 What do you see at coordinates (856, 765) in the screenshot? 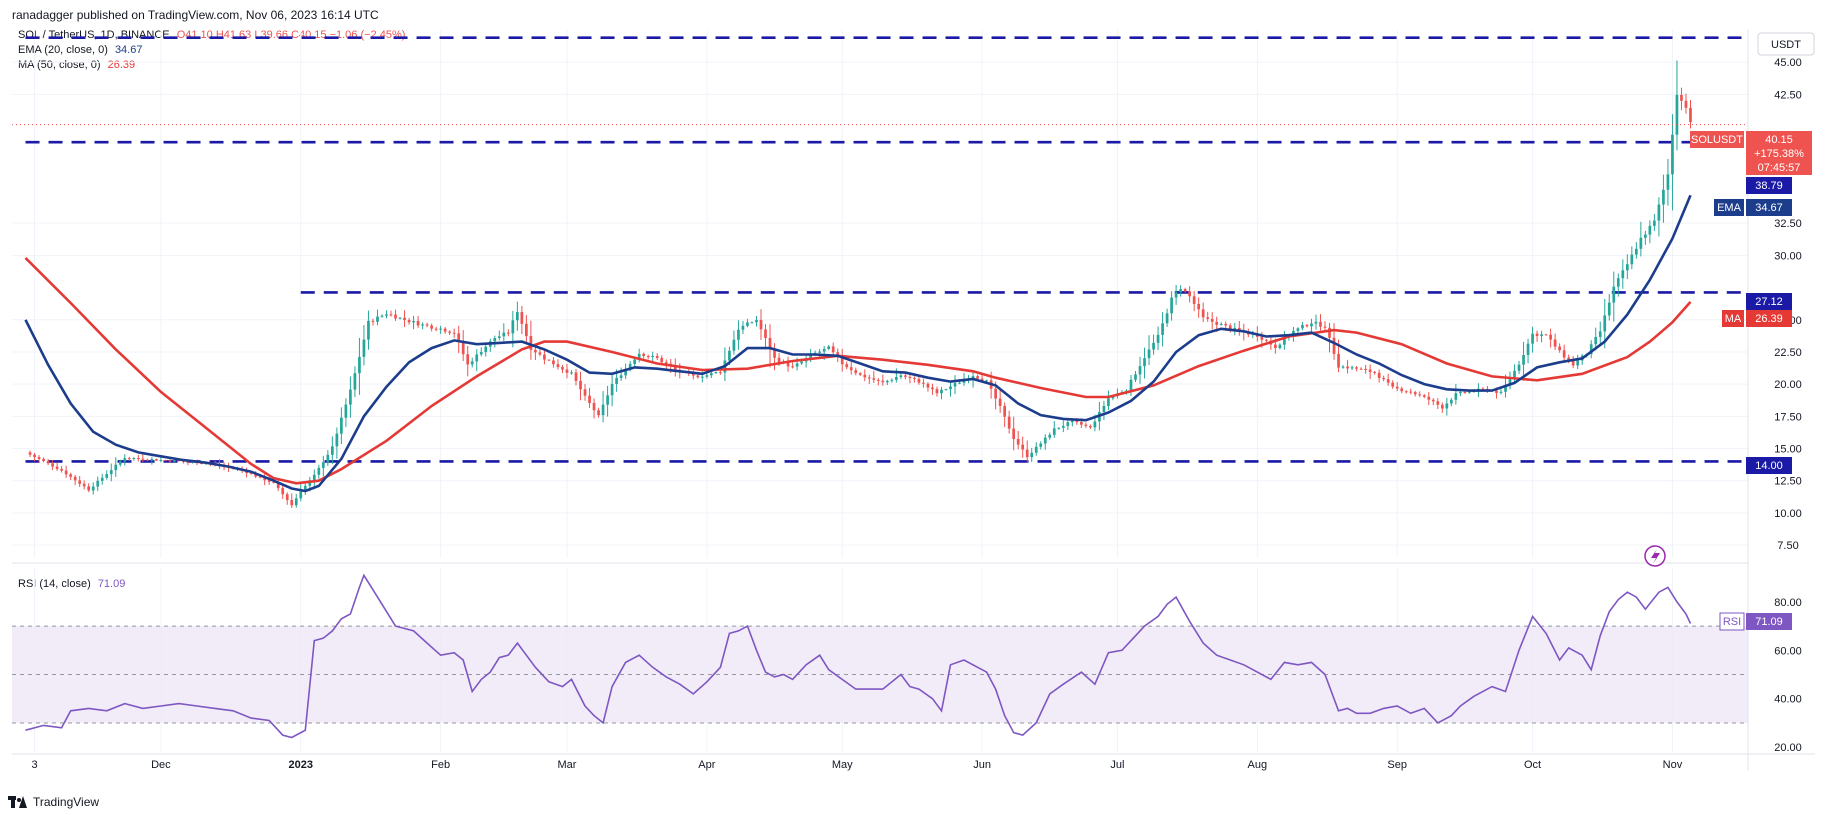
I see `time-axis-ticks: 3 Dec 2023 Feb Mar Apr May Jun Jul Aug Sep Oct Nov` at bounding box center [856, 765].